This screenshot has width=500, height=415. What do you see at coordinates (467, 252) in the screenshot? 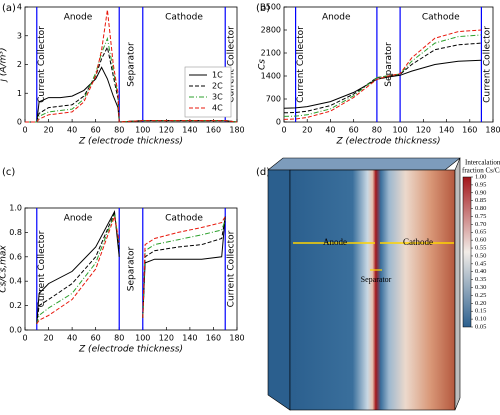
I see `colorbar` at bounding box center [467, 252].